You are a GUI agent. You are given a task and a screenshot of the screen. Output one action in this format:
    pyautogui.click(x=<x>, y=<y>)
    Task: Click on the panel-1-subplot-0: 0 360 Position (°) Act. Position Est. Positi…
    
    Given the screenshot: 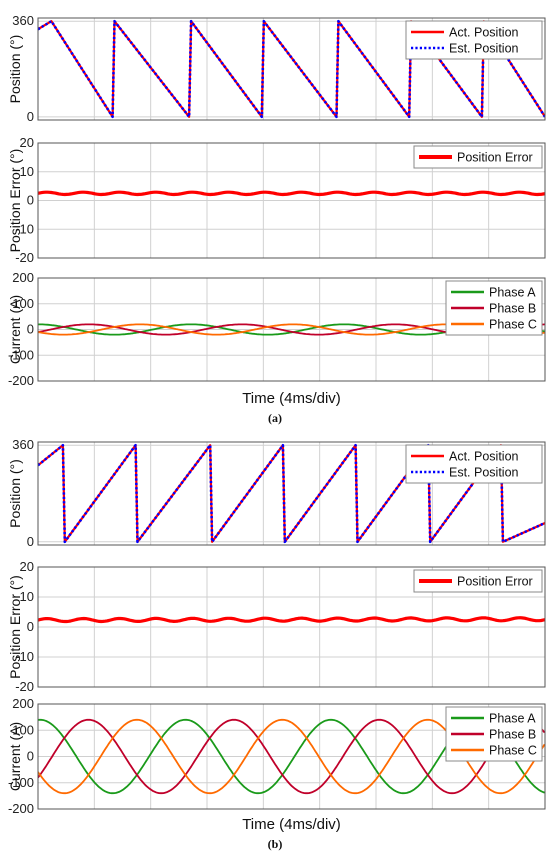 What is the action you would take?
    pyautogui.click(x=276, y=493)
    